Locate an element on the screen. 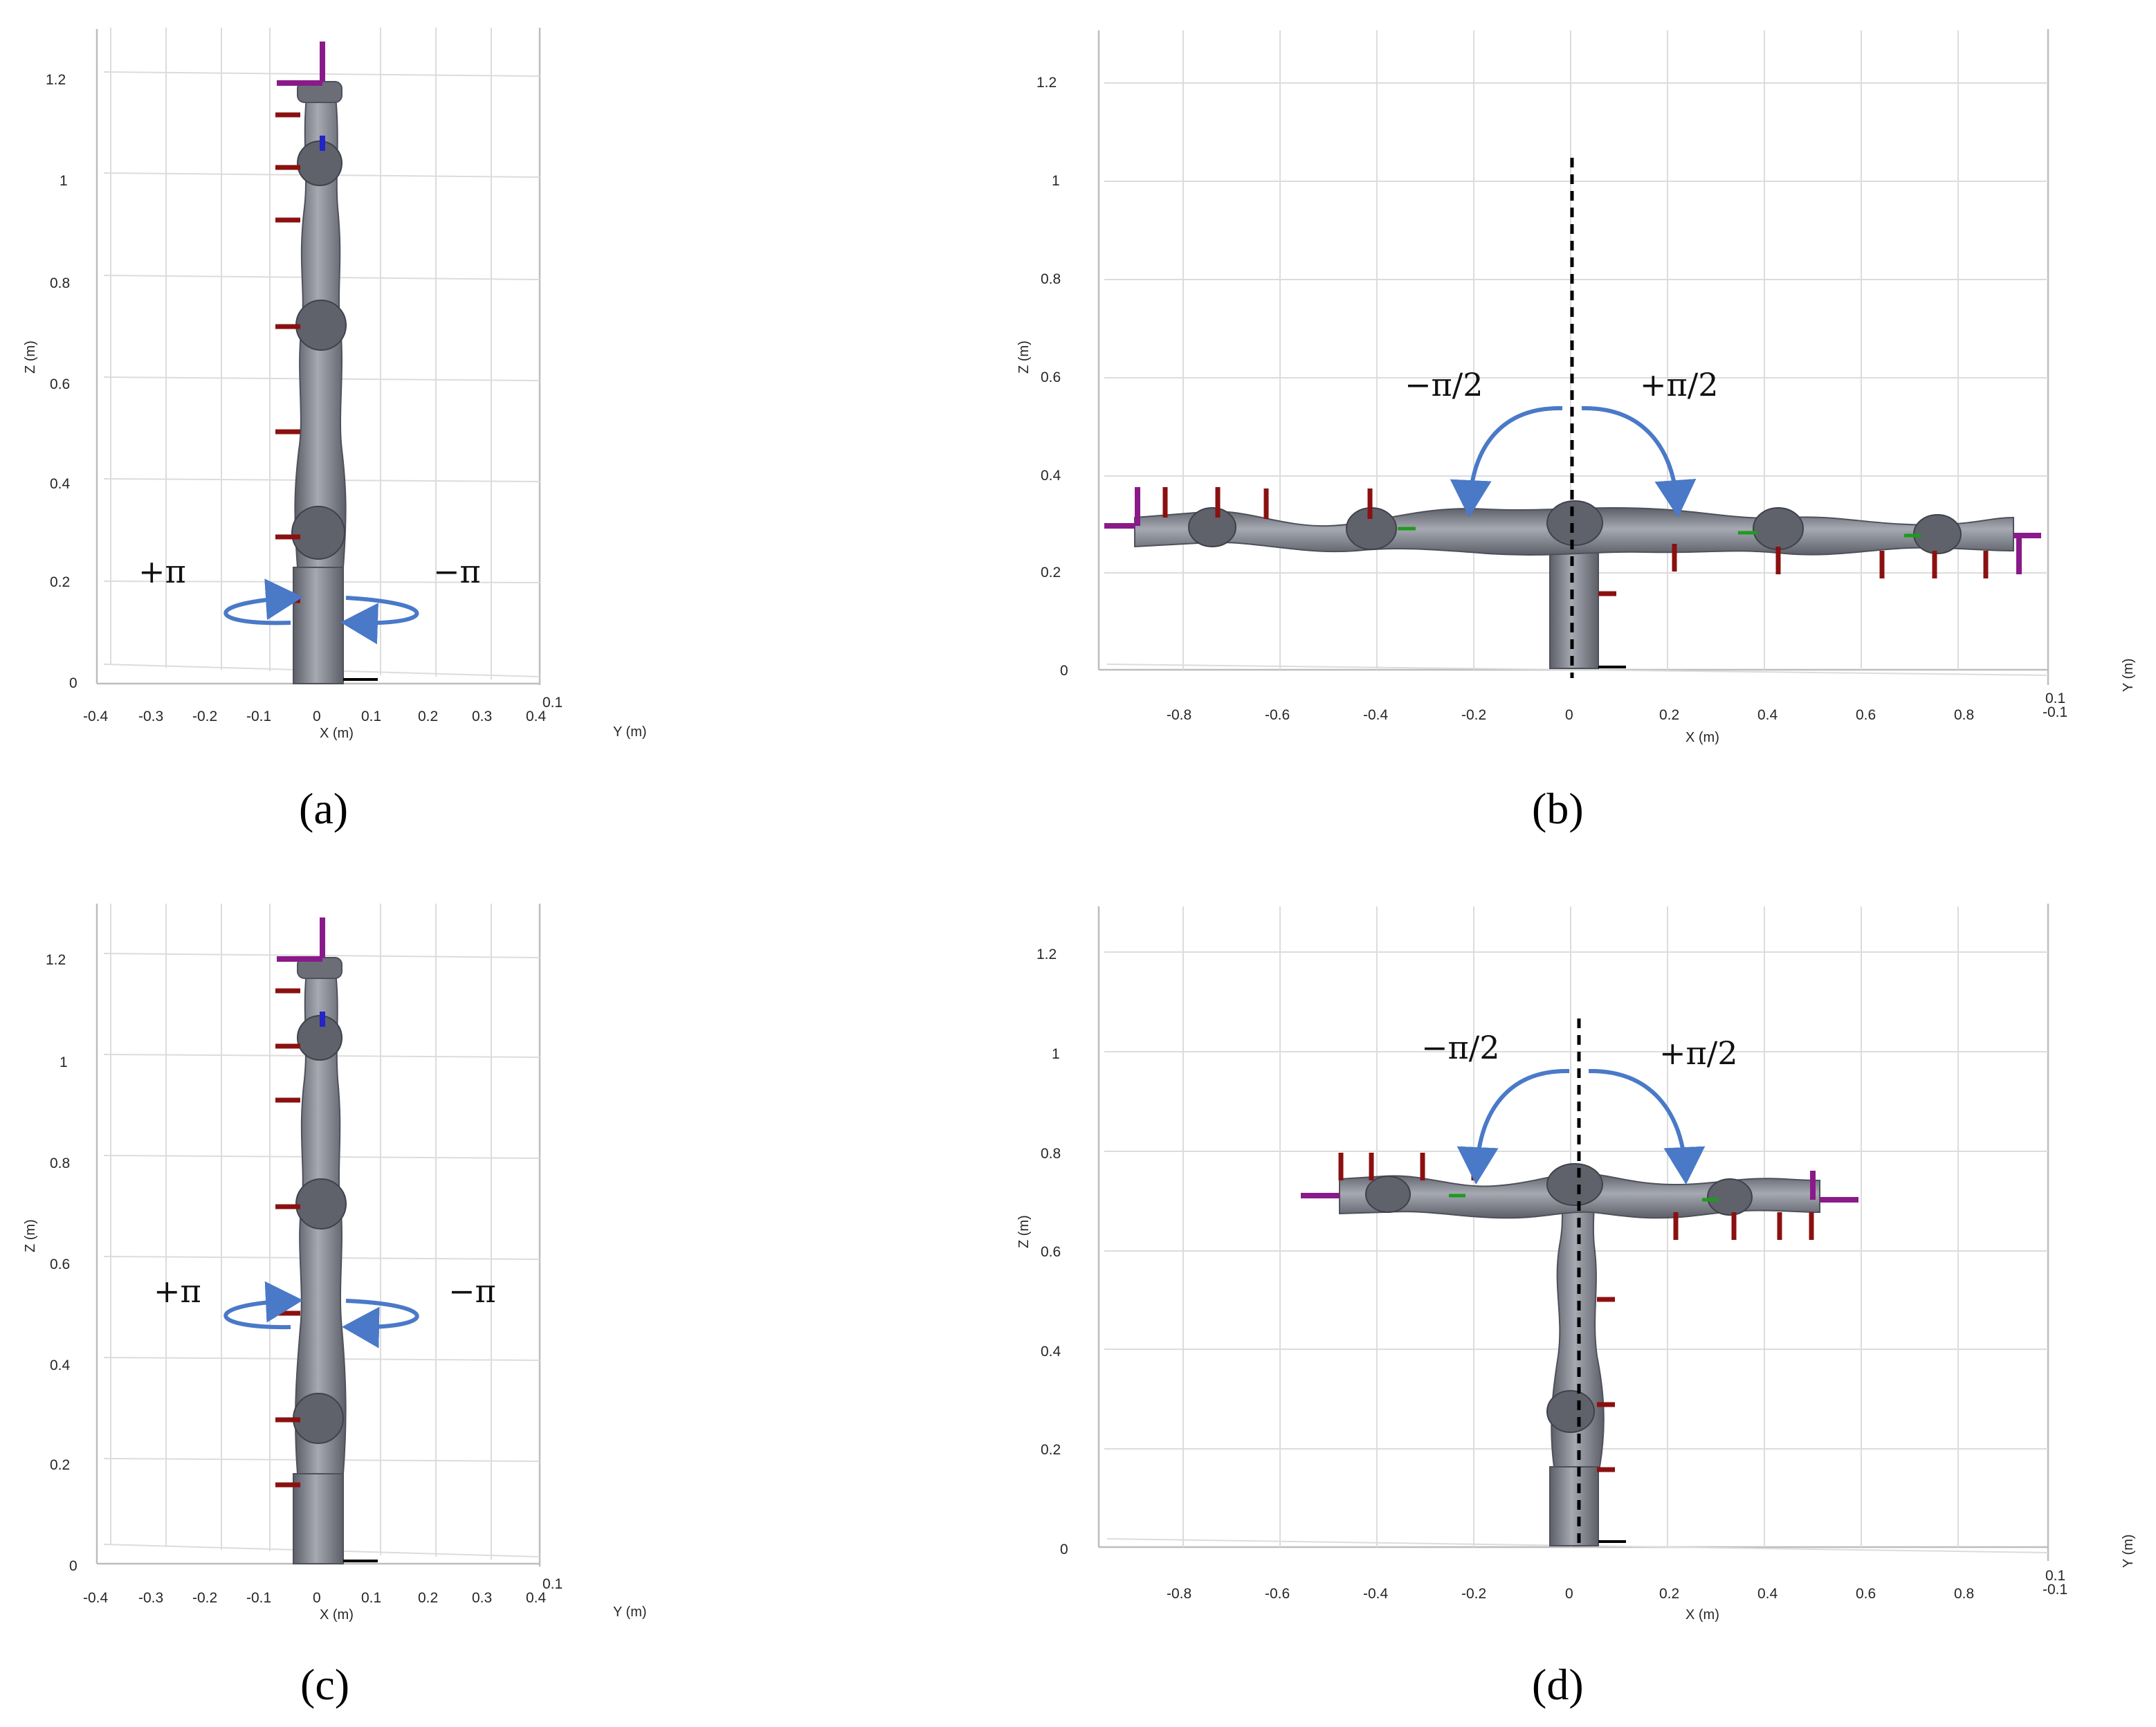  panel-b-zticks: 0 0.2 0.4 0.6 0.8 1 1.2 Z (m) is located at coordinates (1042, 377).